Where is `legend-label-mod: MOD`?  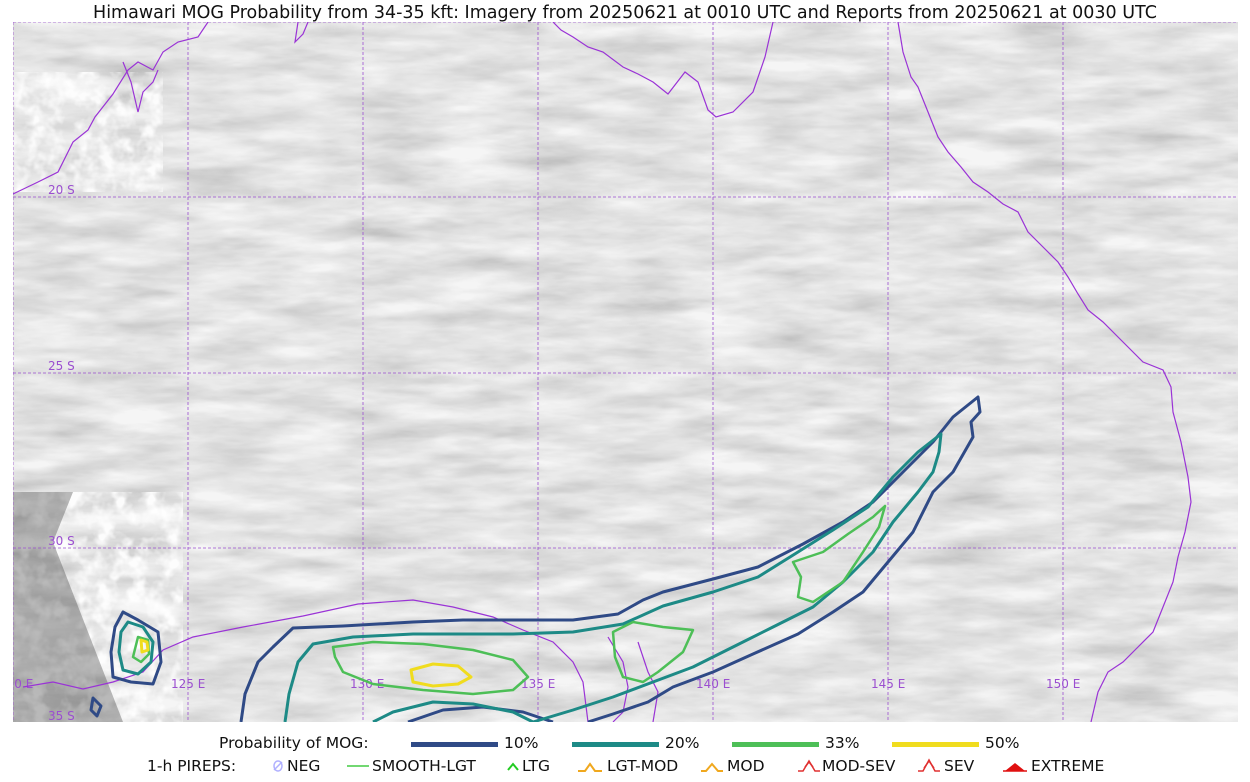 legend-label-mod: MOD is located at coordinates (746, 766).